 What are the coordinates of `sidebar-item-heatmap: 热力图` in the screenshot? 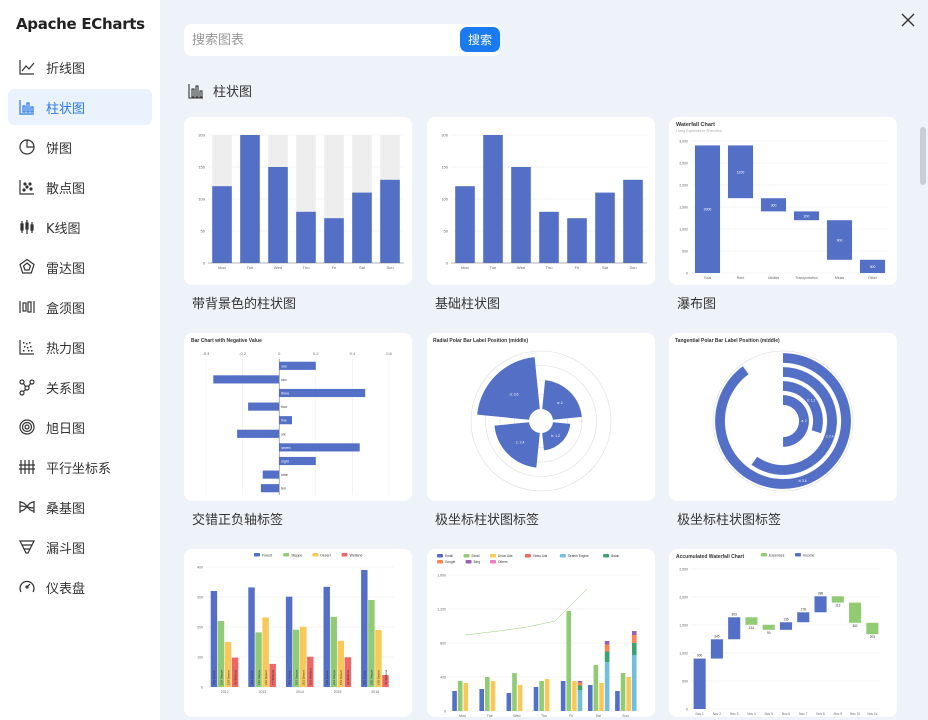 It's located at (80, 347).